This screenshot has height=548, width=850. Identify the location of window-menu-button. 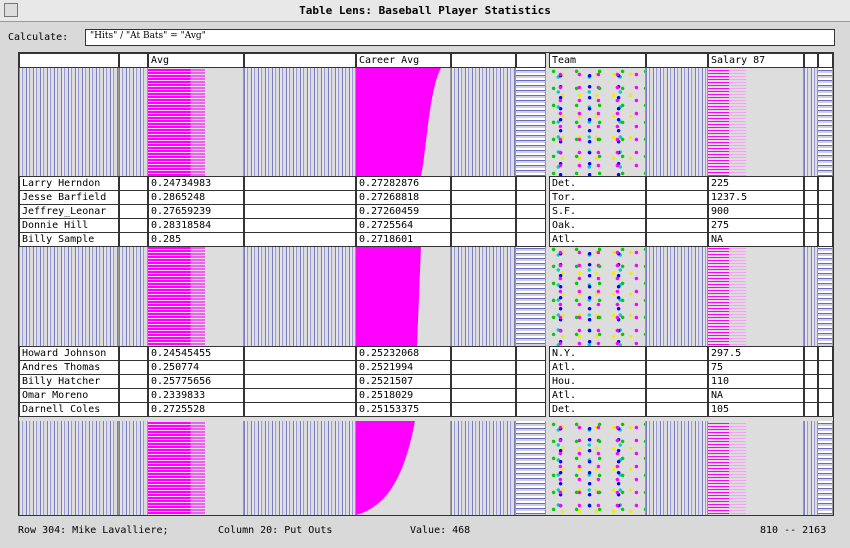
(11, 10).